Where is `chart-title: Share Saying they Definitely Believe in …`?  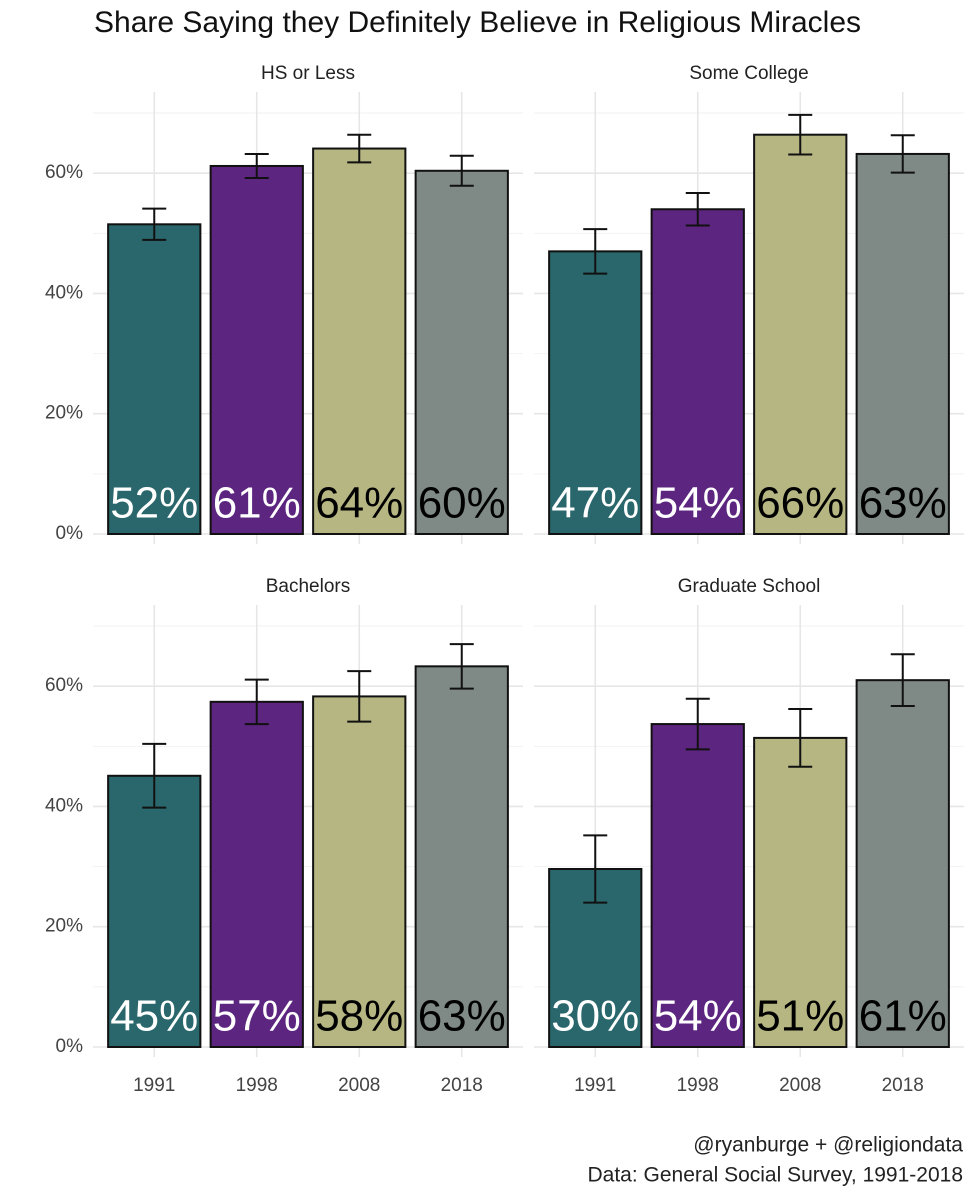
chart-title: Share Saying they Definitely Believe in … is located at coordinates (477, 22).